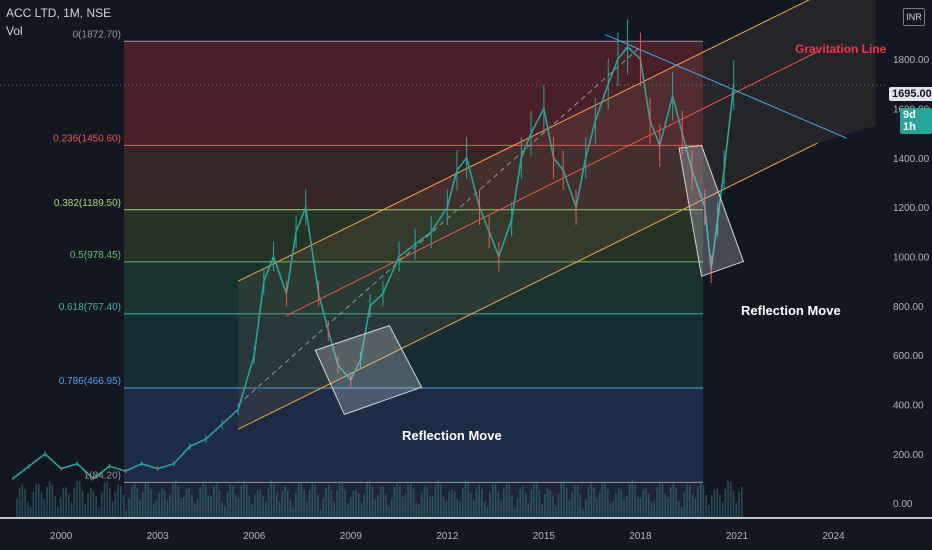 The height and width of the screenshot is (550, 932). Describe the element at coordinates (59, 13) in the screenshot. I see `symbol-title: ACC LTD, 1M, NSE` at that location.